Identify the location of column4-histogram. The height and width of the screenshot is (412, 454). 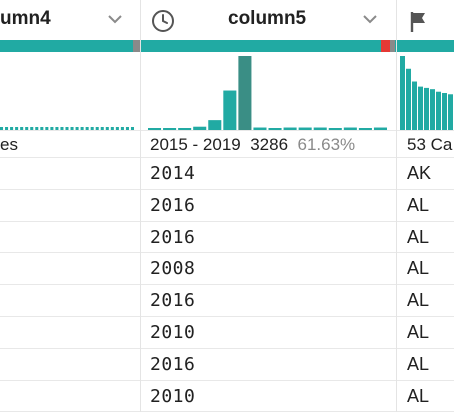
(70, 91).